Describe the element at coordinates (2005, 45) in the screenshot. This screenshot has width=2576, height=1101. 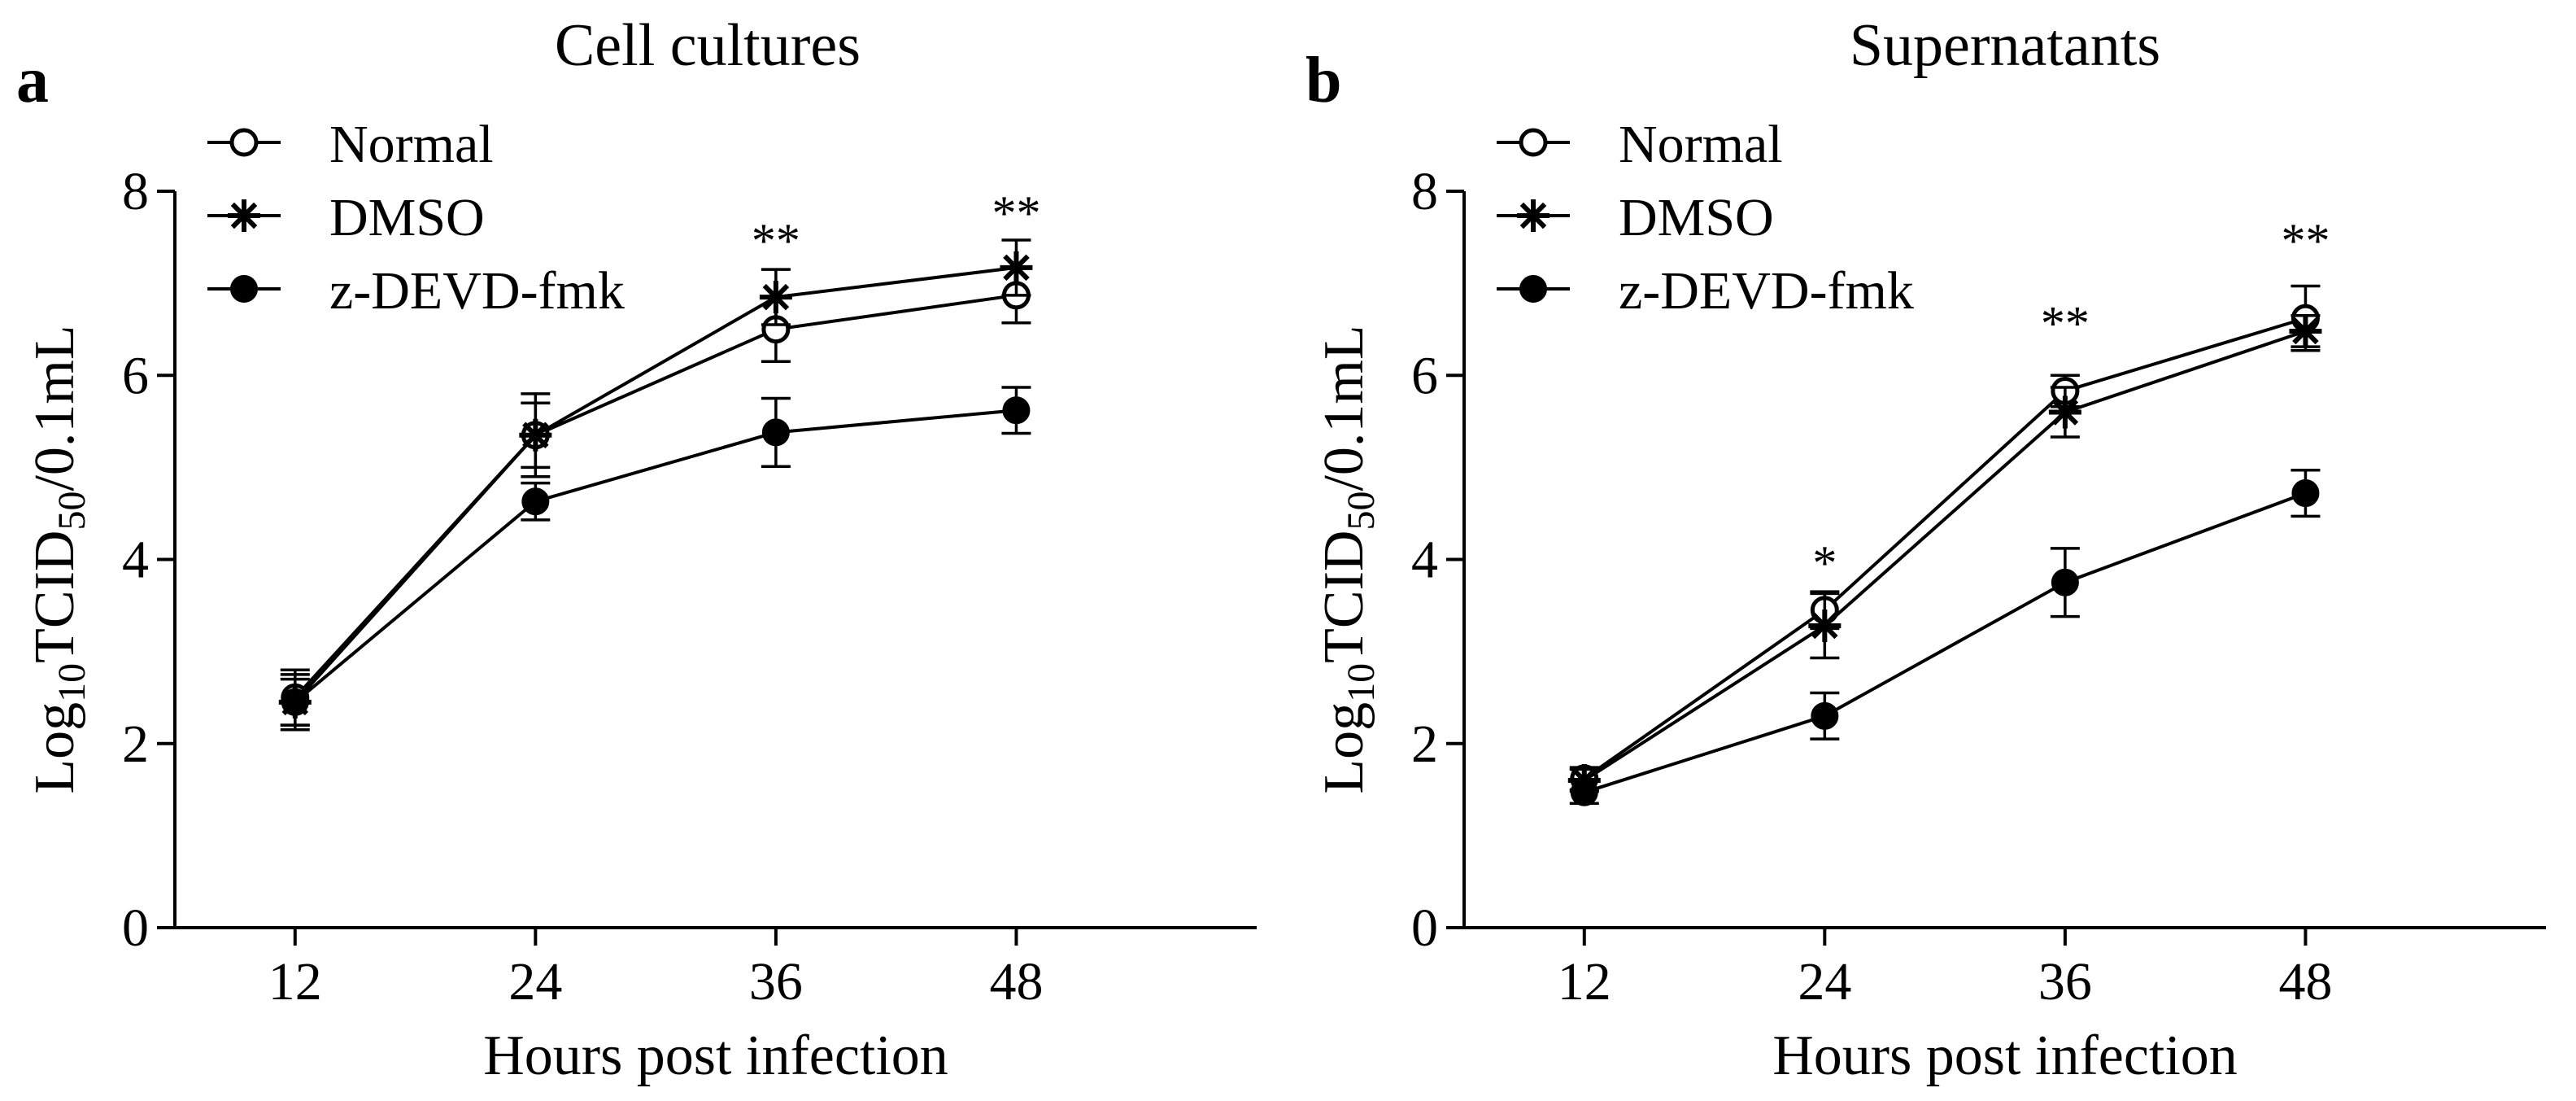
I see `chart-title: Supernatants` at that location.